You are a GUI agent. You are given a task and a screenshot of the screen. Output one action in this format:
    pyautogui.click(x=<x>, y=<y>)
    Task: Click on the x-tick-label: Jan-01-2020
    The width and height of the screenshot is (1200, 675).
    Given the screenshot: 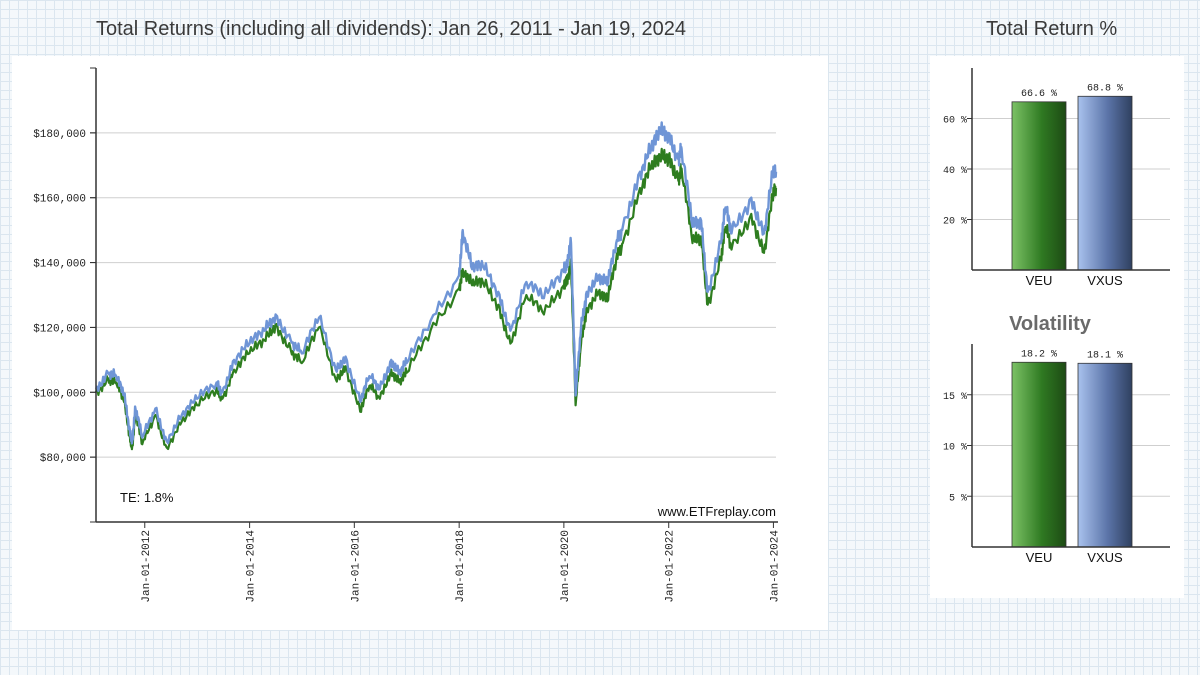 What is the action you would take?
    pyautogui.click(x=566, y=566)
    